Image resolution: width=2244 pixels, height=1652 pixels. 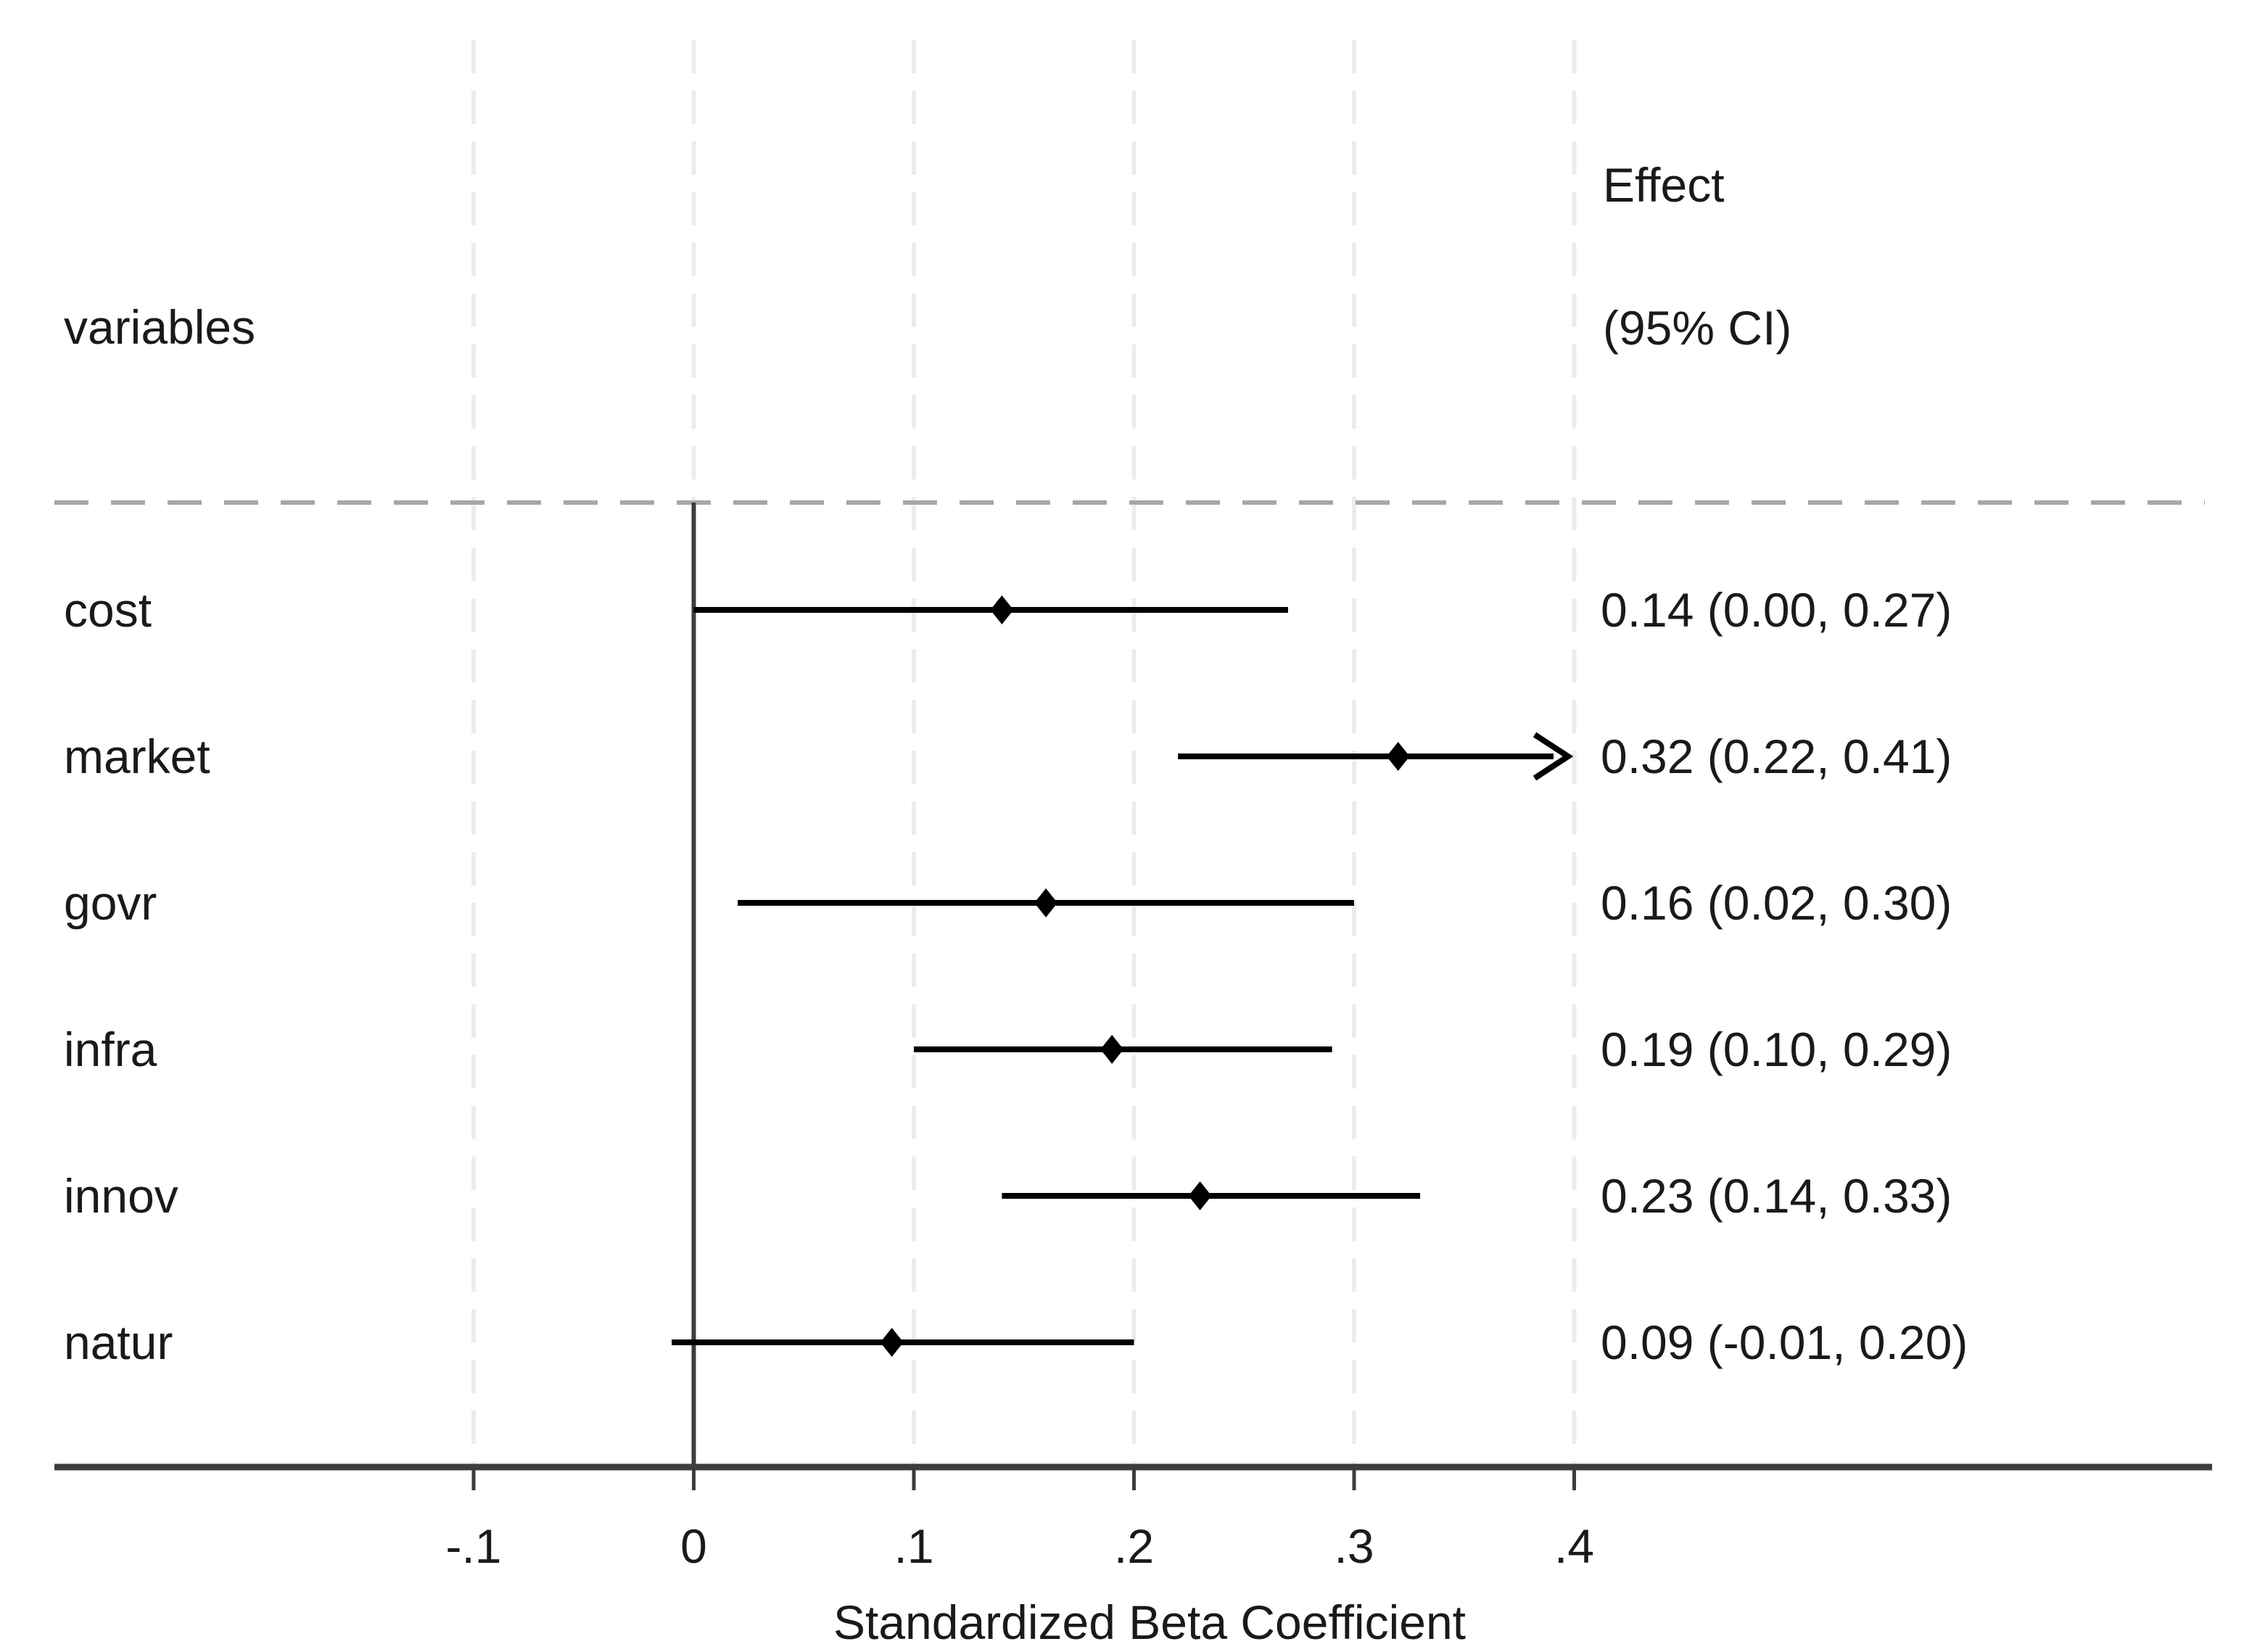 What do you see at coordinates (1777, 1196) in the screenshot?
I see `effect-ci-value-innov: 0.23 (0.14, 0.33)` at bounding box center [1777, 1196].